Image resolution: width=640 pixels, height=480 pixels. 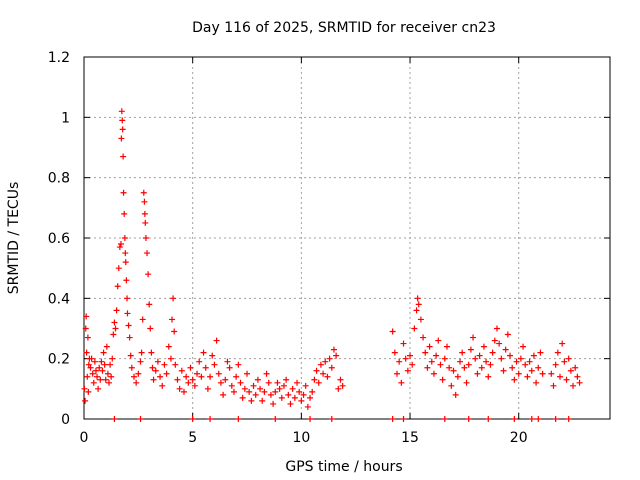 What do you see at coordinates (192, 438) in the screenshot?
I see `x-tick-label: 5` at bounding box center [192, 438].